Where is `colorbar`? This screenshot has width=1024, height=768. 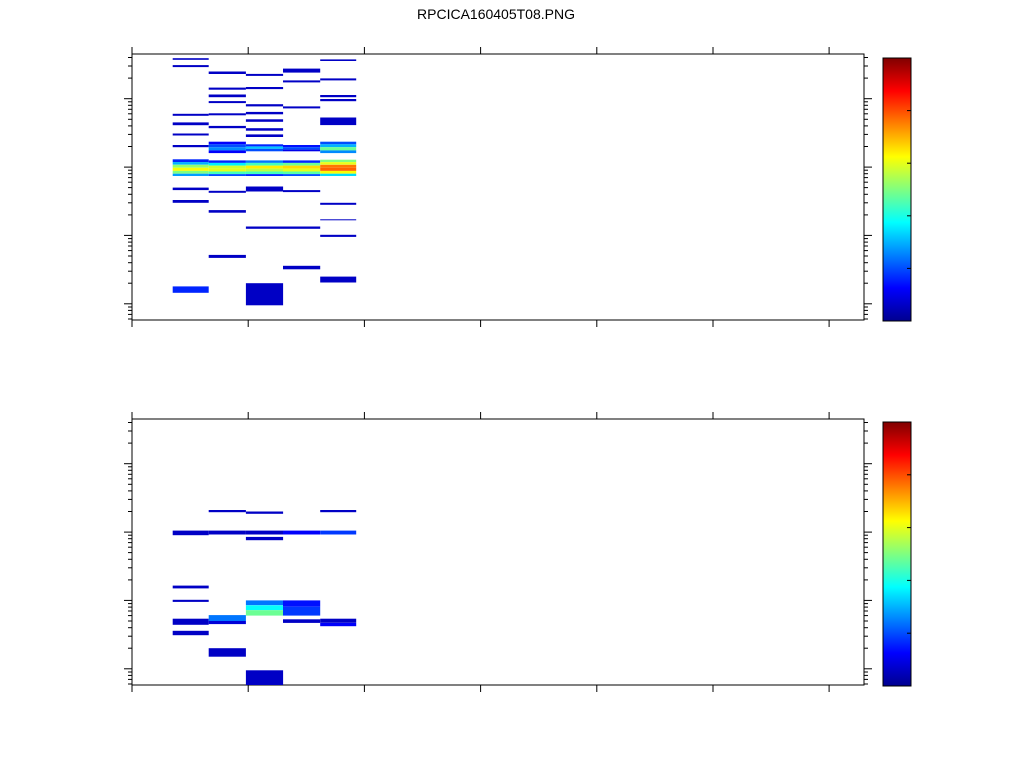 colorbar is located at coordinates (897, 189).